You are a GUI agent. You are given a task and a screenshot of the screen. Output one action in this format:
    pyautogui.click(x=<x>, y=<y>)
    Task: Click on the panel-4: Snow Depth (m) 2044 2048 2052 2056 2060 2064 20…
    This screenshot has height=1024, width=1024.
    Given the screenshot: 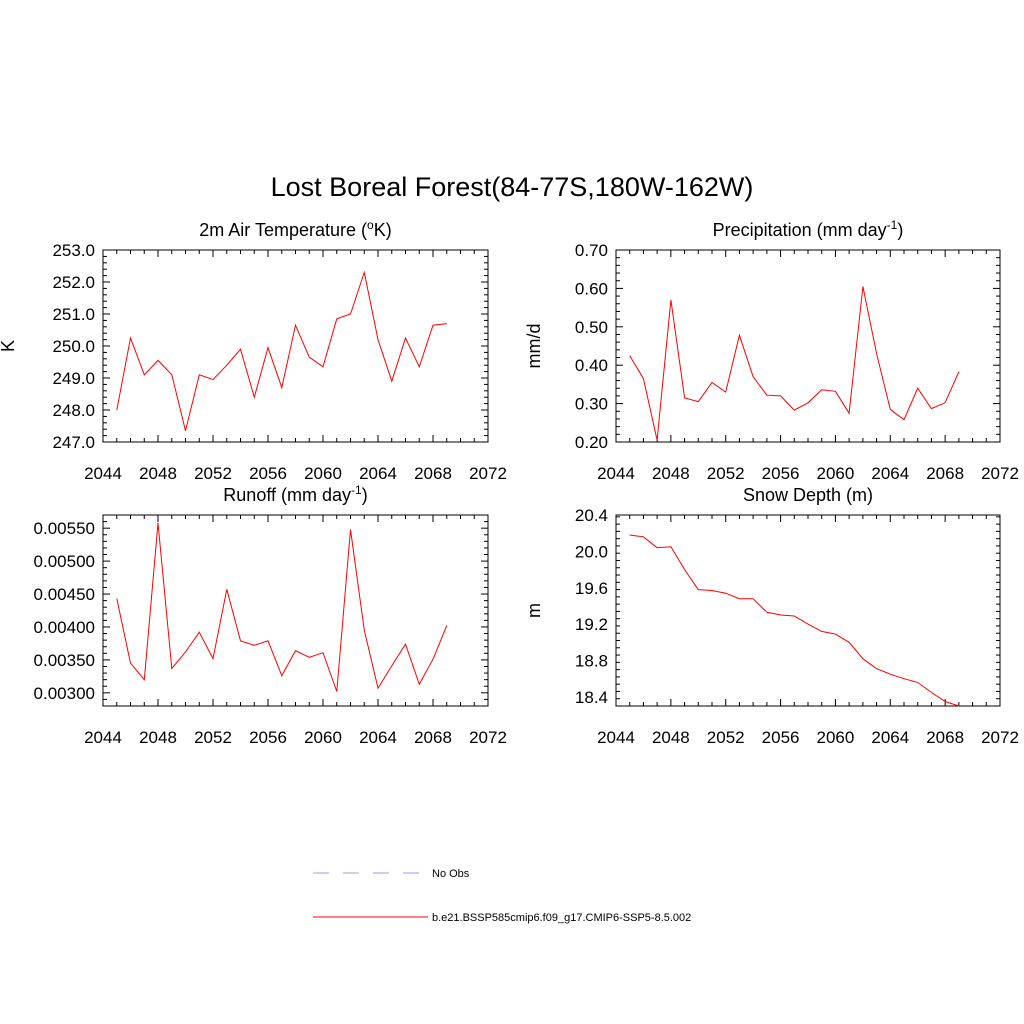 What is the action you would take?
    pyautogui.click(x=771, y=616)
    